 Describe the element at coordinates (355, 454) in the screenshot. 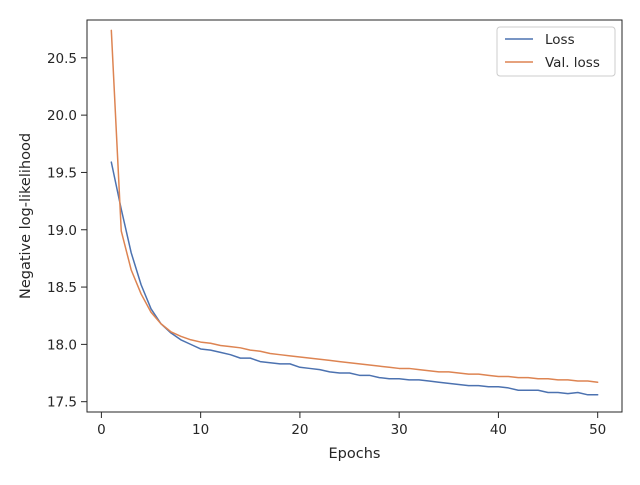

I see `x-axis-label: Epochs` at that location.